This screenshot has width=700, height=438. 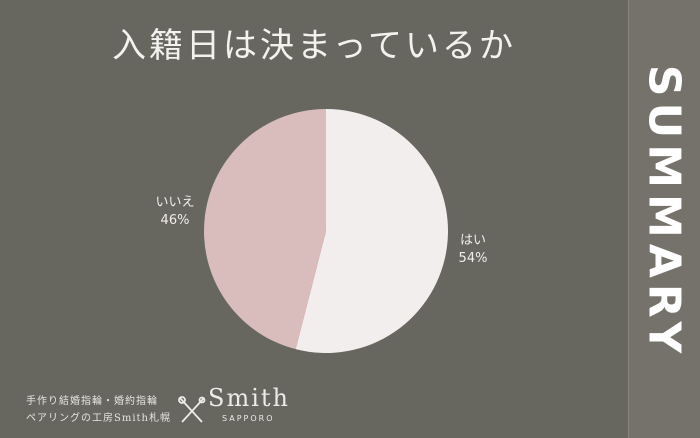 I want to click on footer-text: 手作り結婚指輪・婚約指輪 ペアリングの工房Smith札幌, so click(x=98, y=410).